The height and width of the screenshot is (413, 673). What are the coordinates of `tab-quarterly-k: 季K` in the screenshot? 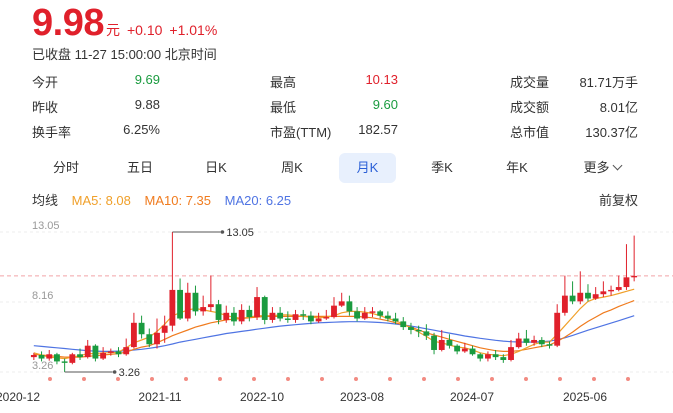 It's located at (442, 167).